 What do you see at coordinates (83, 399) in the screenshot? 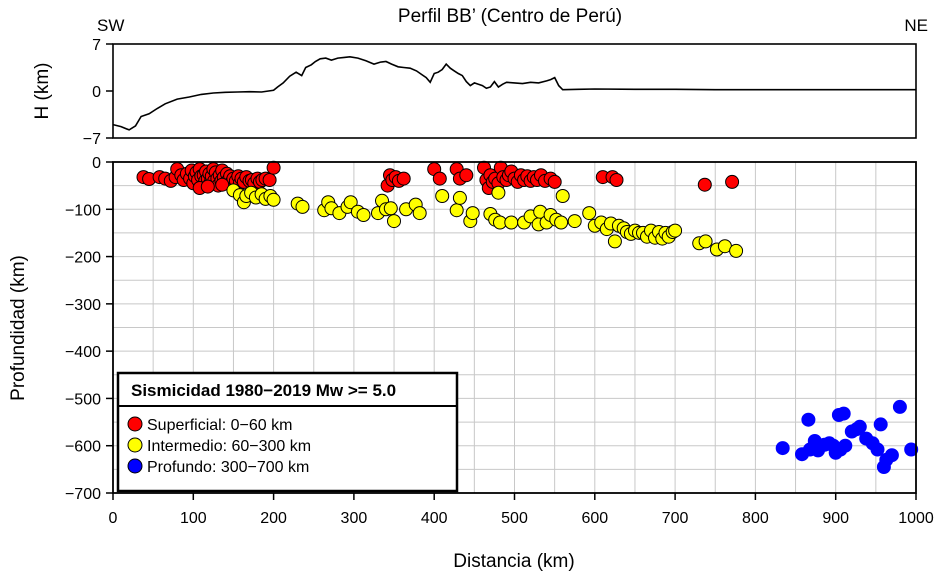
I see `y-tick-label: −500` at bounding box center [83, 399].